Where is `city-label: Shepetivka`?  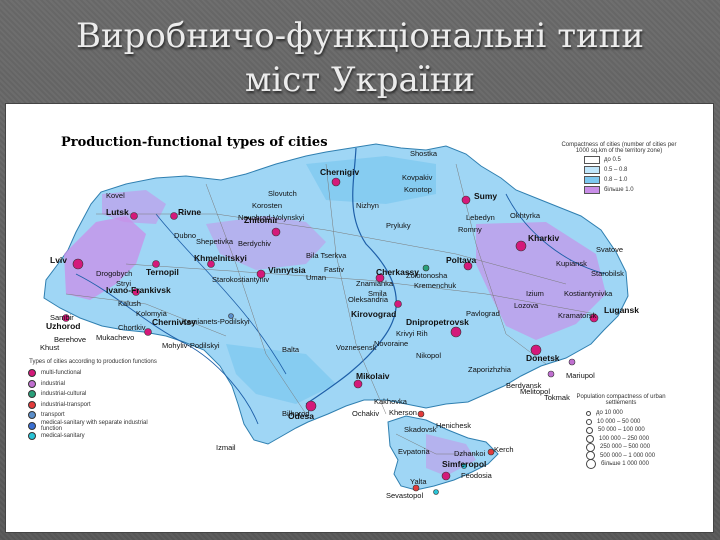
city-label: Shepetivka is located at coordinates (215, 241).